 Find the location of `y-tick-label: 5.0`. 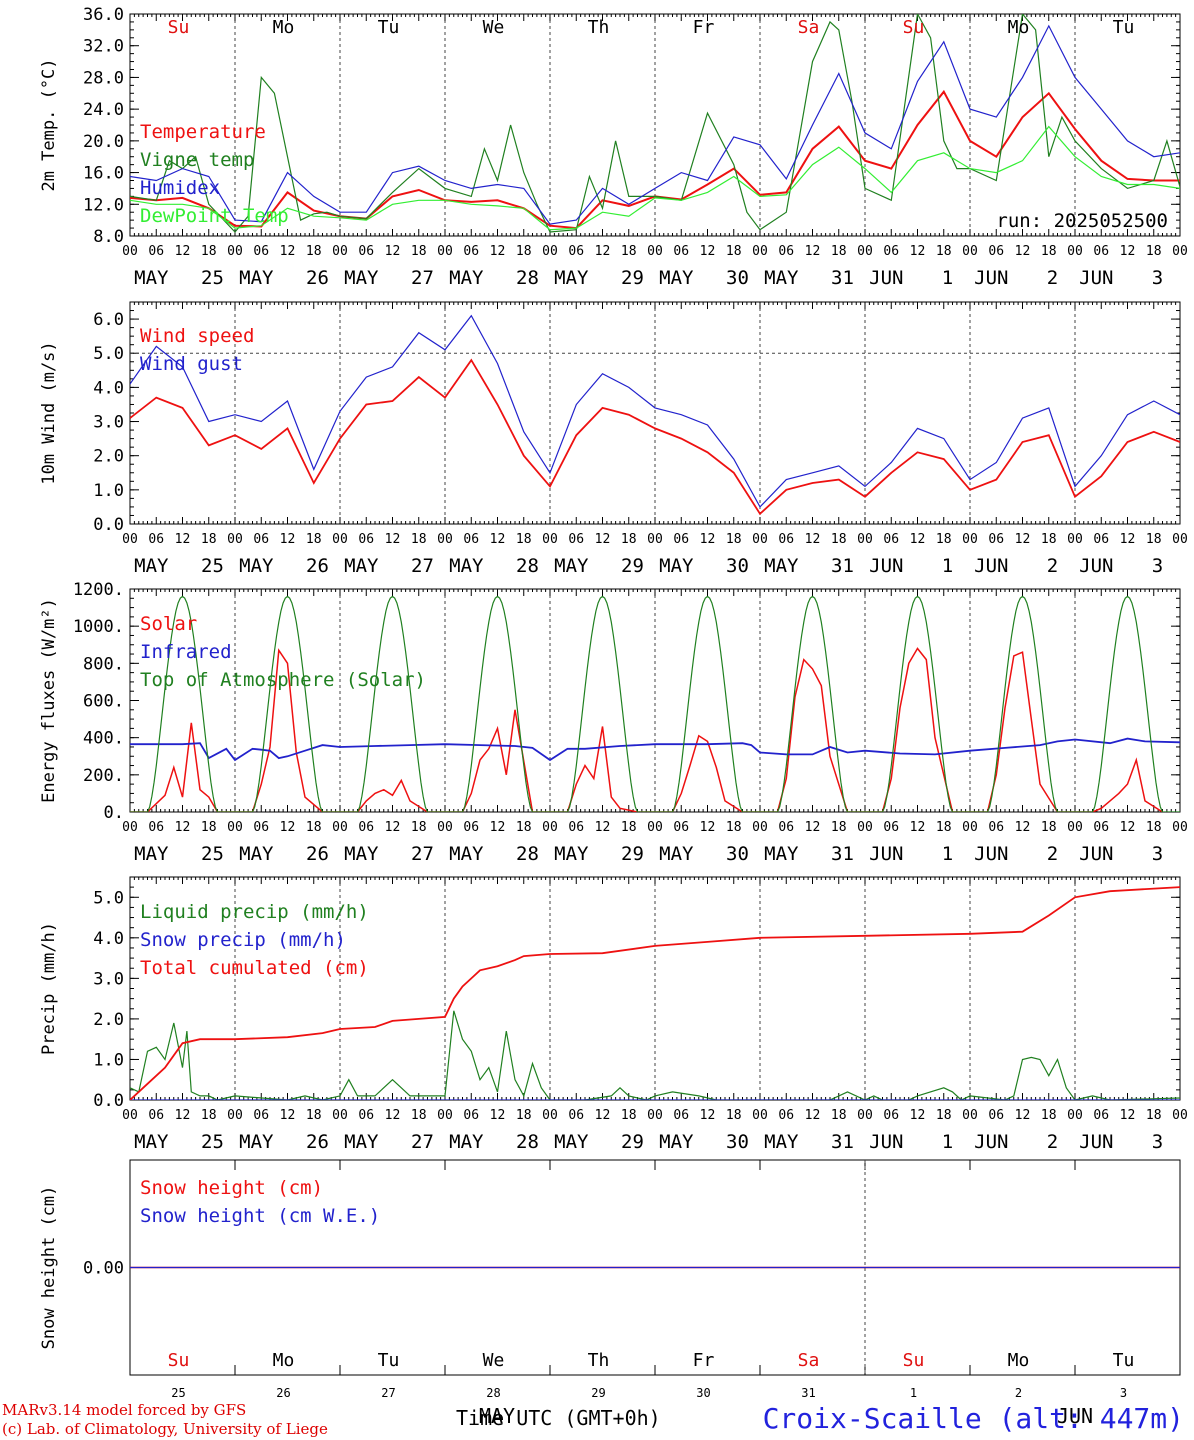

y-tick-label: 5.0 is located at coordinates (108, 898).